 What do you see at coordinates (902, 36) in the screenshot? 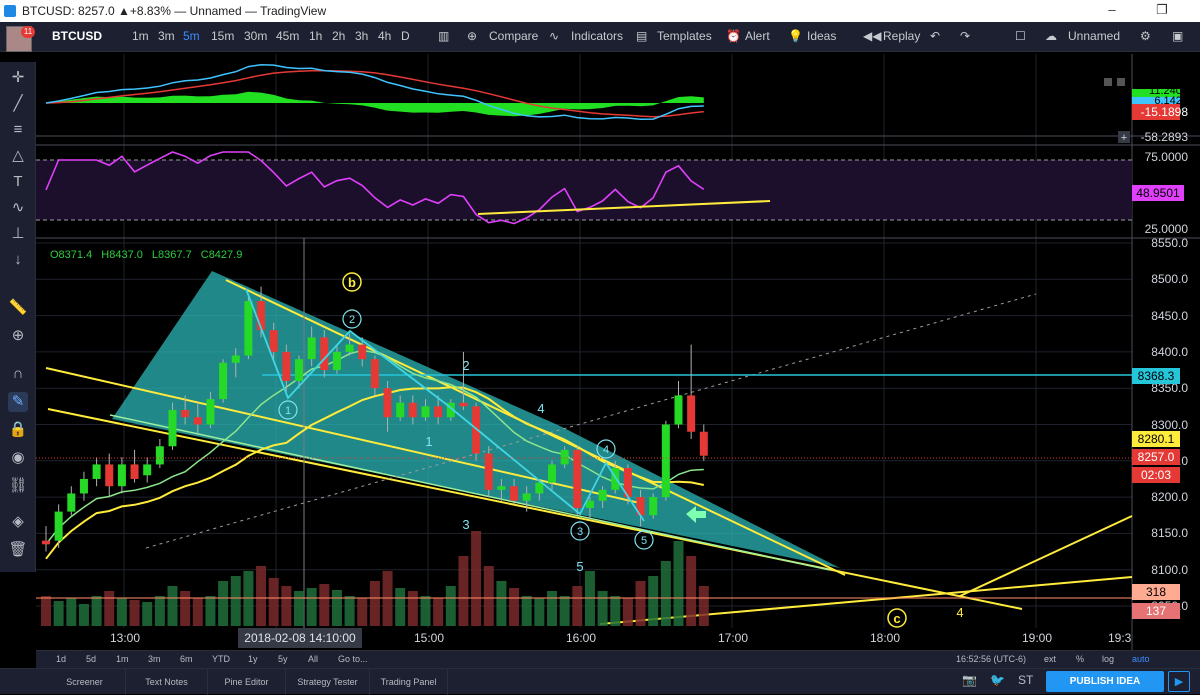
I see `replay-button: Replay` at bounding box center [902, 36].